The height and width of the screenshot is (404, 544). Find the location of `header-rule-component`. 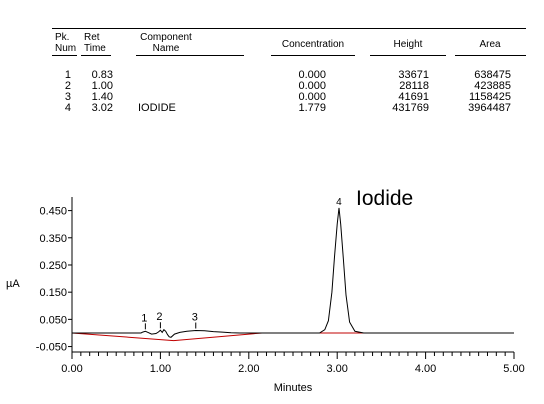

header-rule-component is located at coordinates (190, 55).